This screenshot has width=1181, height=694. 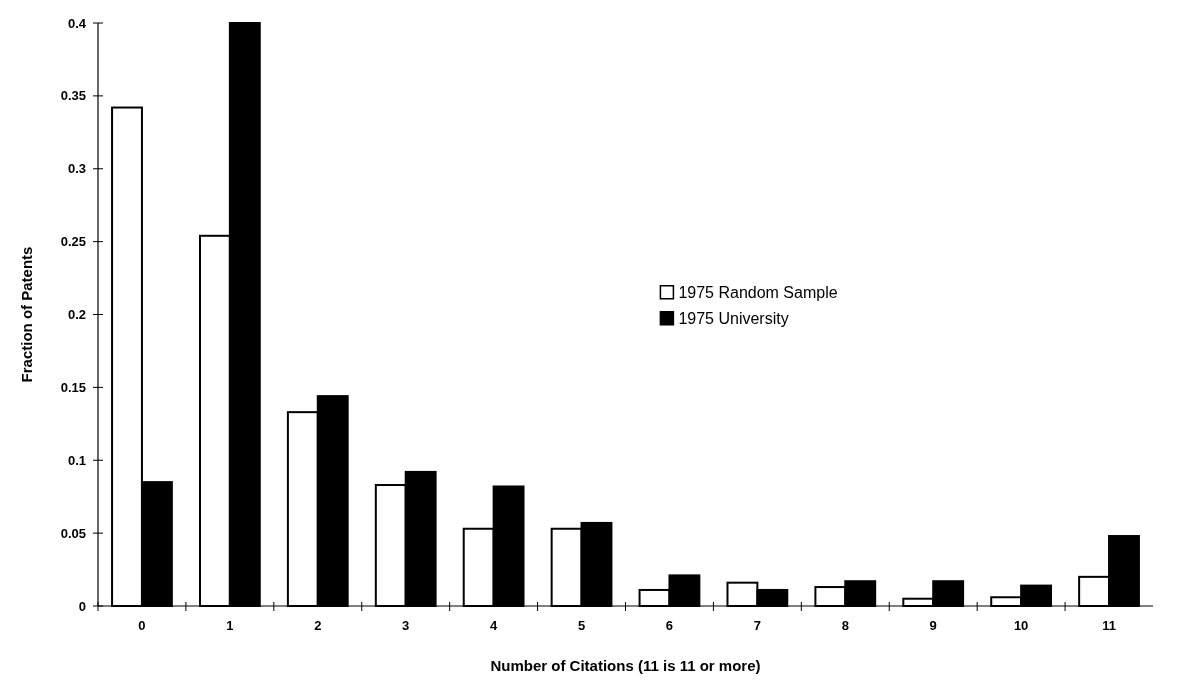 I want to click on y-axis-title: Fraction of Patents, so click(x=26, y=314).